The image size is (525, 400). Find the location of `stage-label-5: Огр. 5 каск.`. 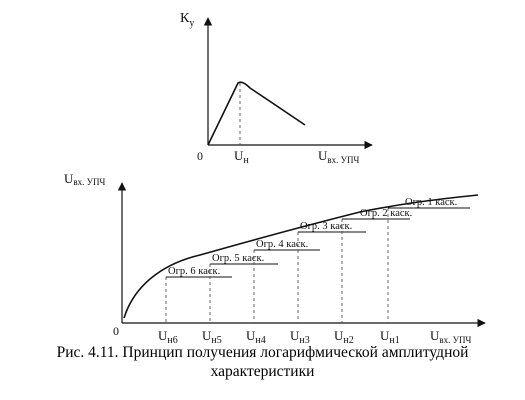

stage-label-5: Огр. 5 каск. is located at coordinates (238, 258).